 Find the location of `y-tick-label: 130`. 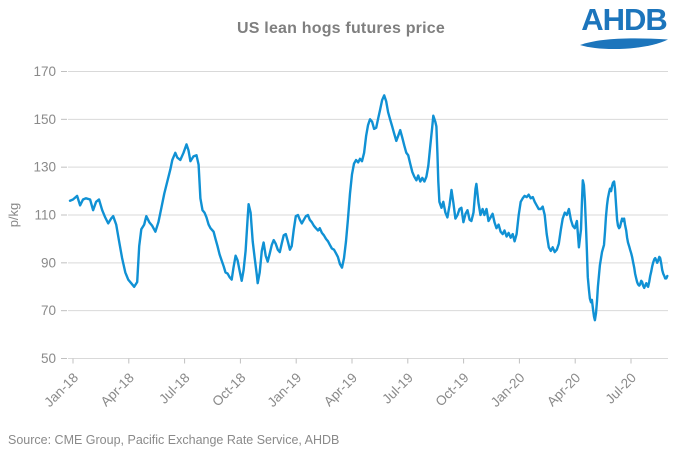

y-tick-label: 130 is located at coordinates (44, 167).